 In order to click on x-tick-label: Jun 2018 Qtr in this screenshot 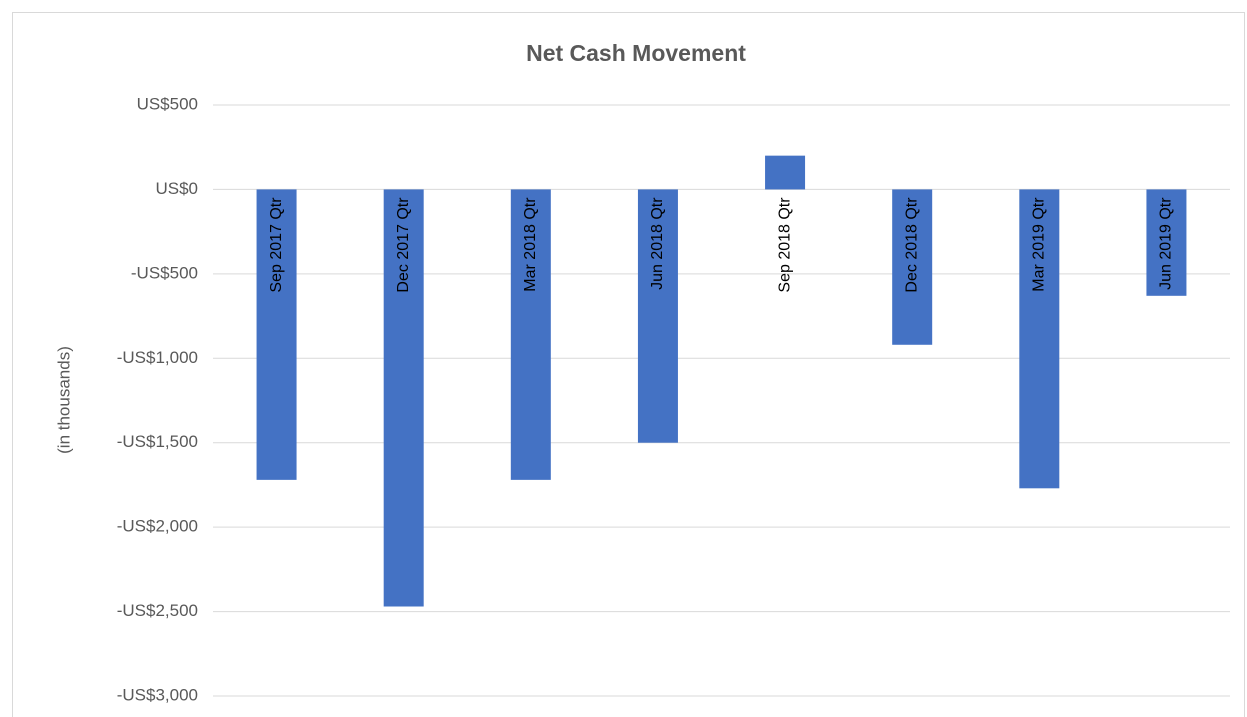, I will do `click(657, 243)`.